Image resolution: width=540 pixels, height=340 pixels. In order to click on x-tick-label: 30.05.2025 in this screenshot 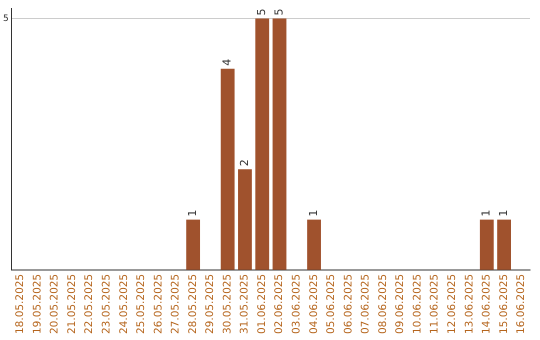, I will do `click(227, 304)`.